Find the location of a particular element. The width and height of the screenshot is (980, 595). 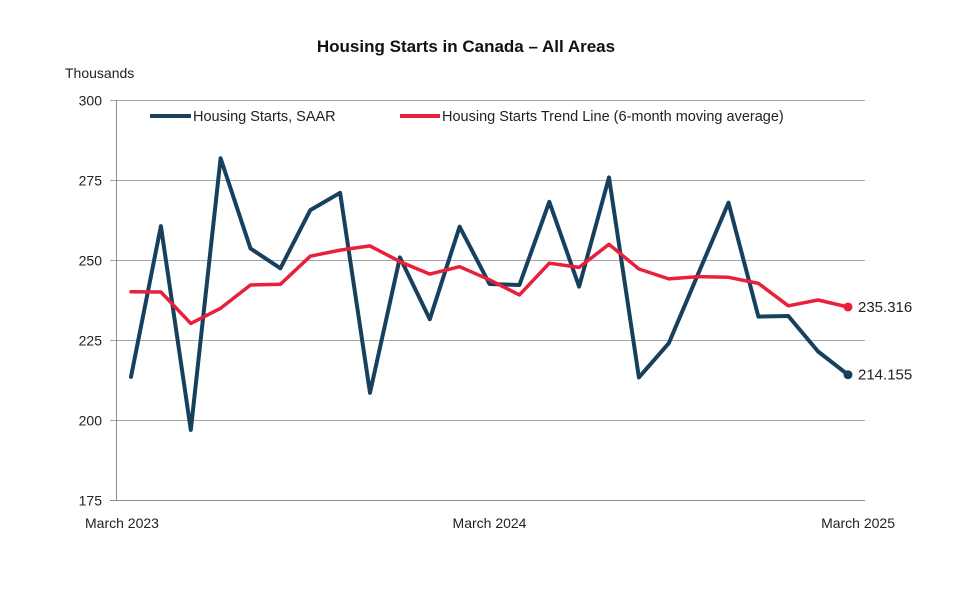

x-tick-label: March 2023 is located at coordinates (122, 523).